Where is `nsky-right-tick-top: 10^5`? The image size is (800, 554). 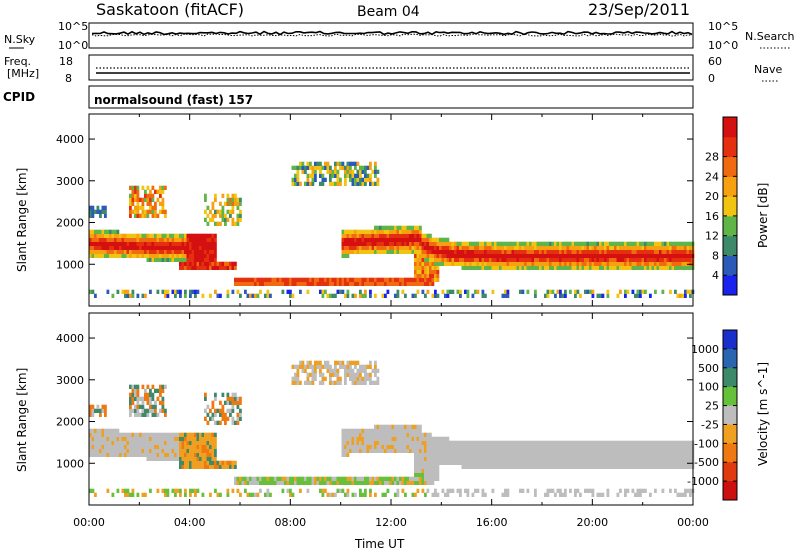 nsky-right-tick-top: 10^5 is located at coordinates (723, 26).